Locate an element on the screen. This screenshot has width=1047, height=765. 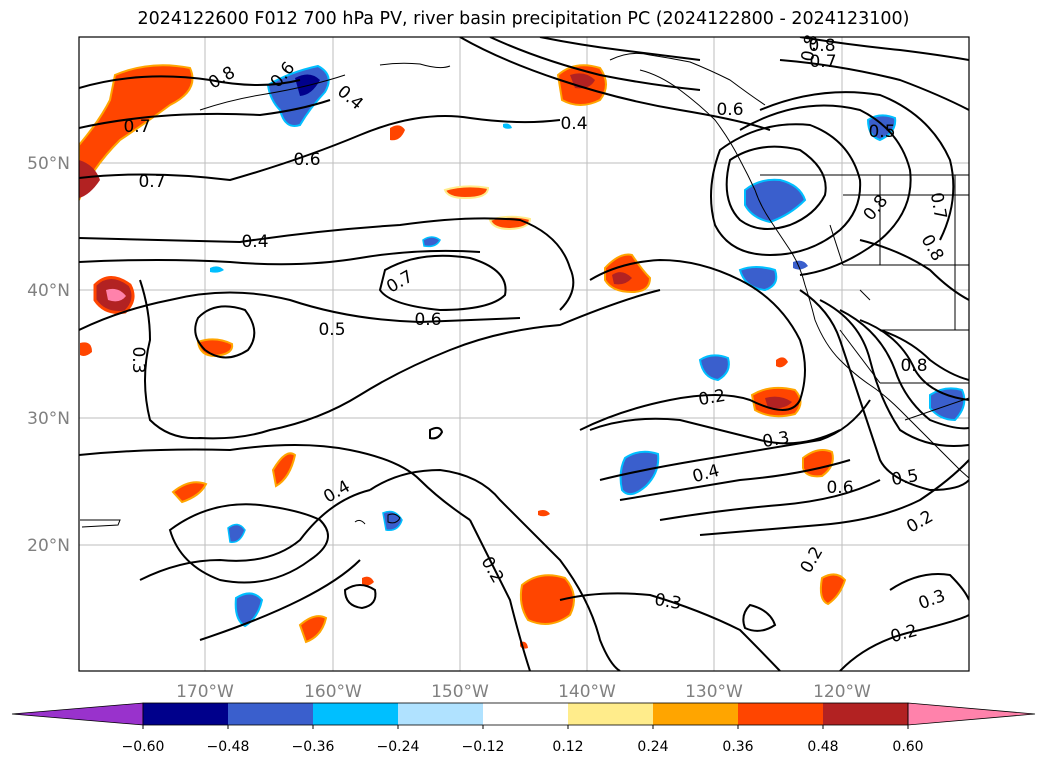
colorbar-tick-label: 0.24 is located at coordinates (652, 747).